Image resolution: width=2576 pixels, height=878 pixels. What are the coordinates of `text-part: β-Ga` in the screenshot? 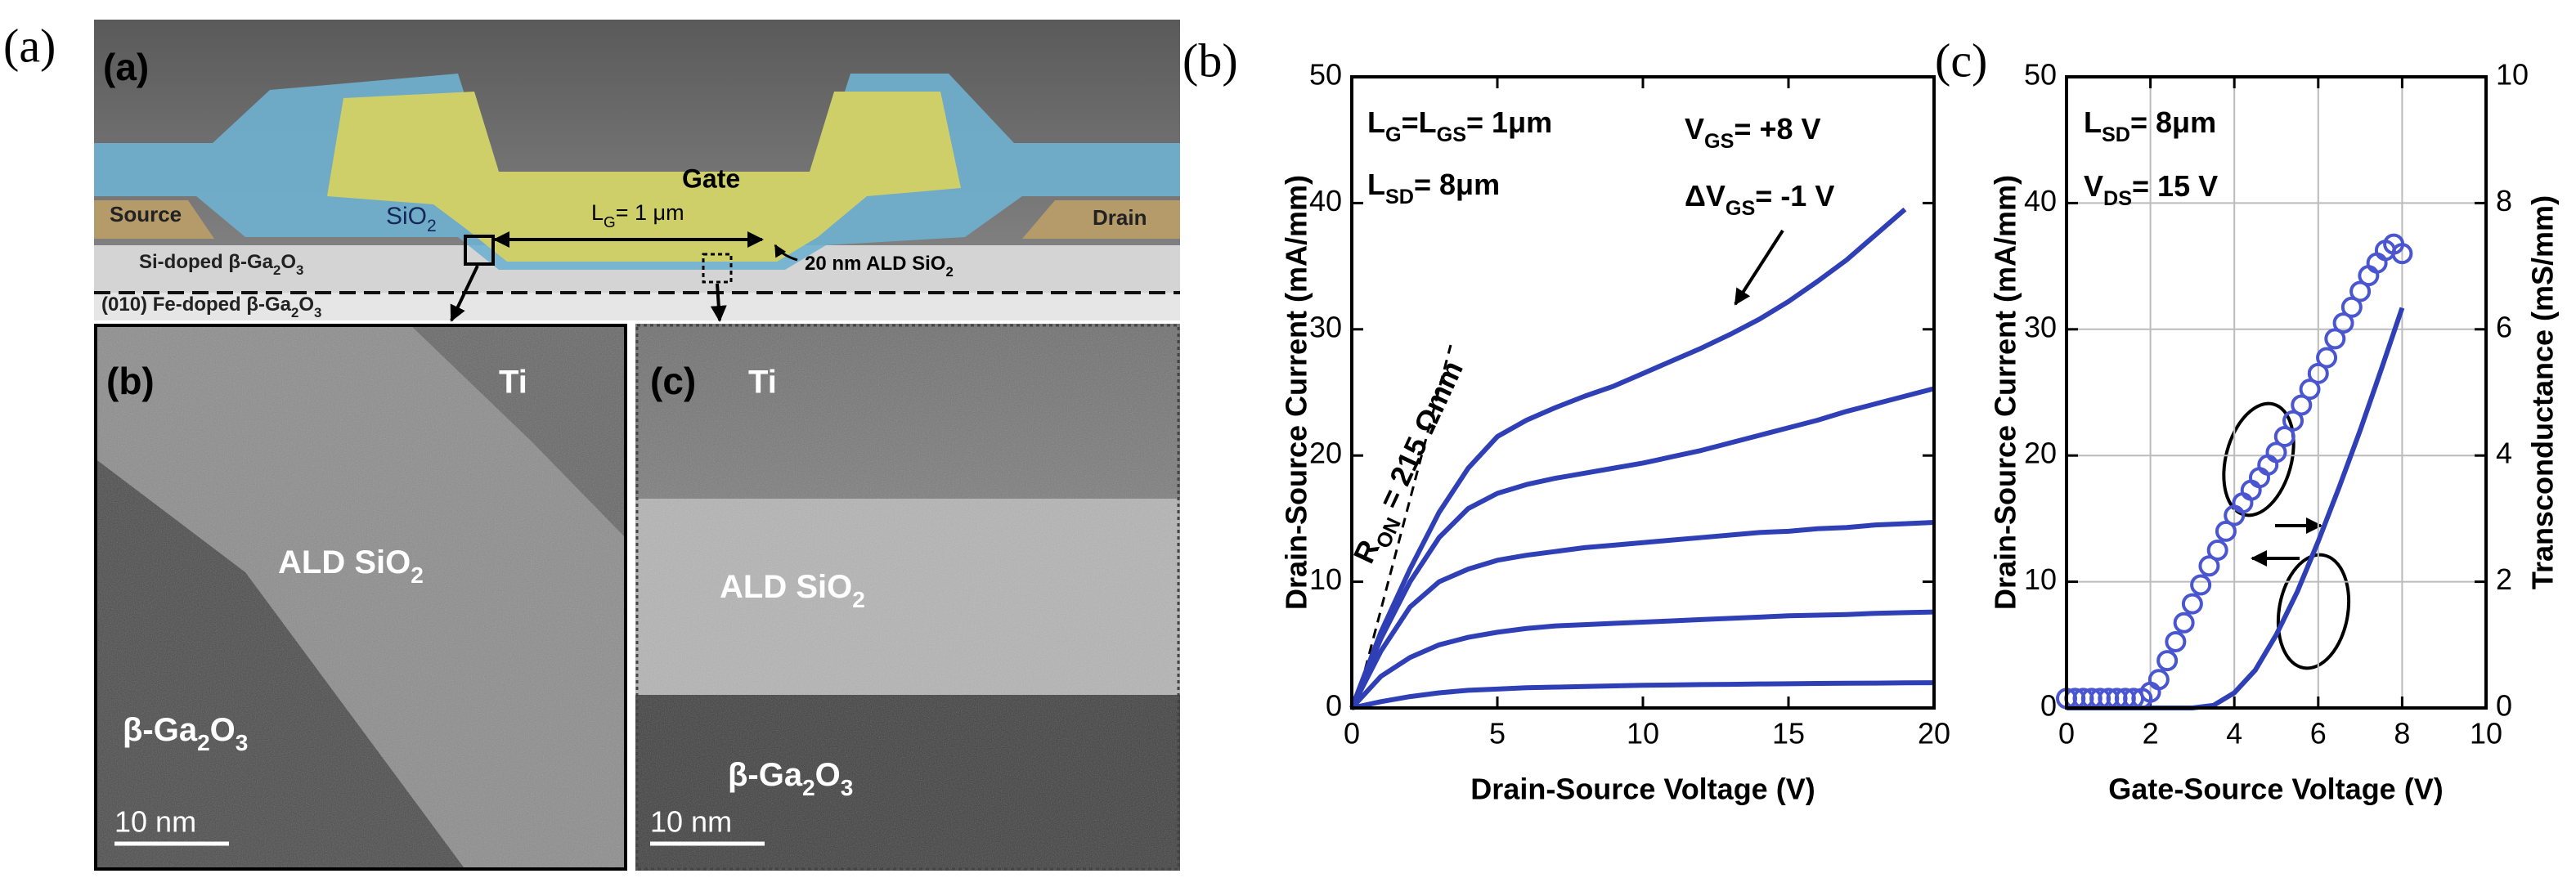 It's located at (765, 775).